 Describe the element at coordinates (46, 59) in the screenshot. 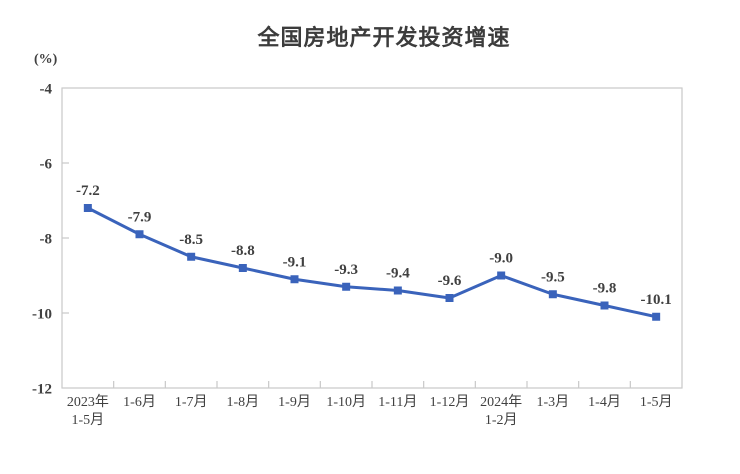

I see `y-axis-unit-label: (%)` at that location.